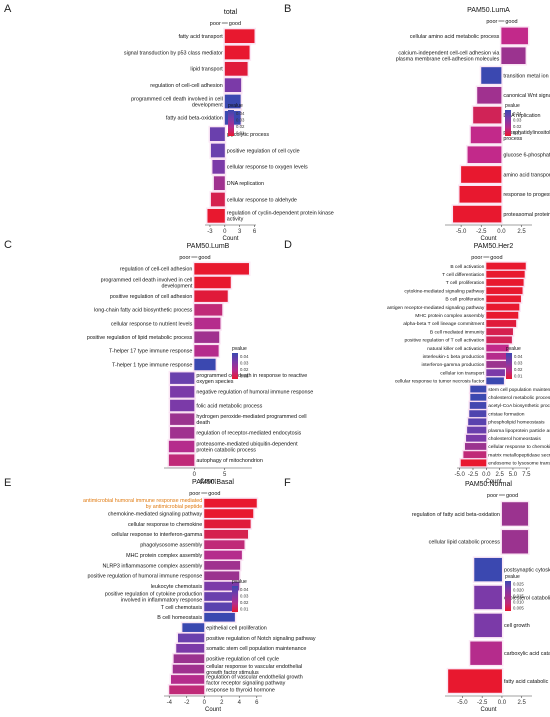  What do you see at coordinates (247, 444) in the screenshot?
I see `category-label: proteasome-mediated ubiquitin-dependent` at bounding box center [247, 444].